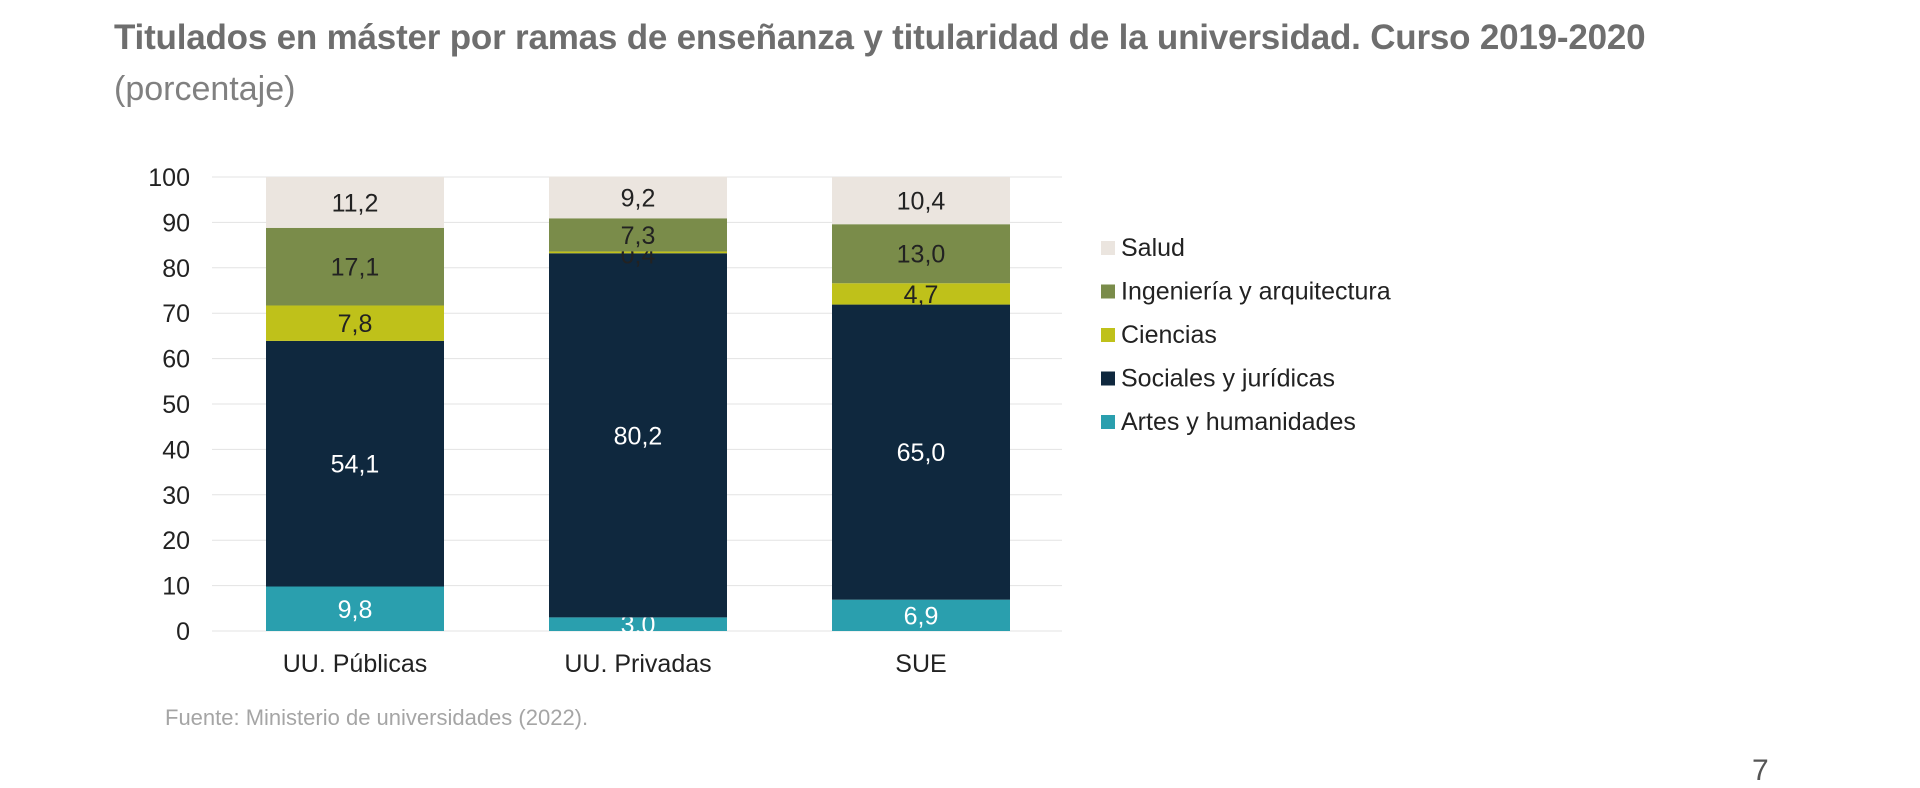 The width and height of the screenshot is (1920, 788). I want to click on data-label: 80,2, so click(638, 436).